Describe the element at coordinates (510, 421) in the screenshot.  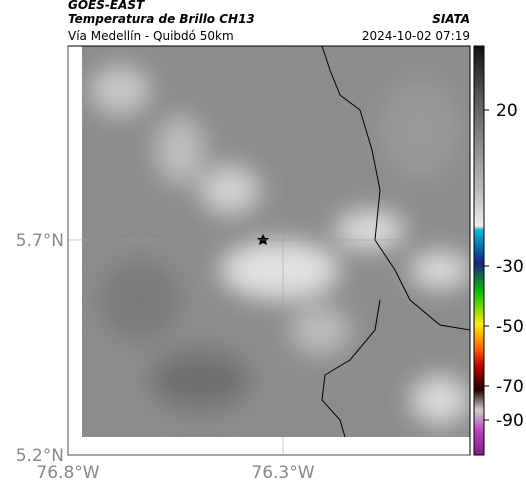
I see `colorbar-tick-label: -90` at that location.